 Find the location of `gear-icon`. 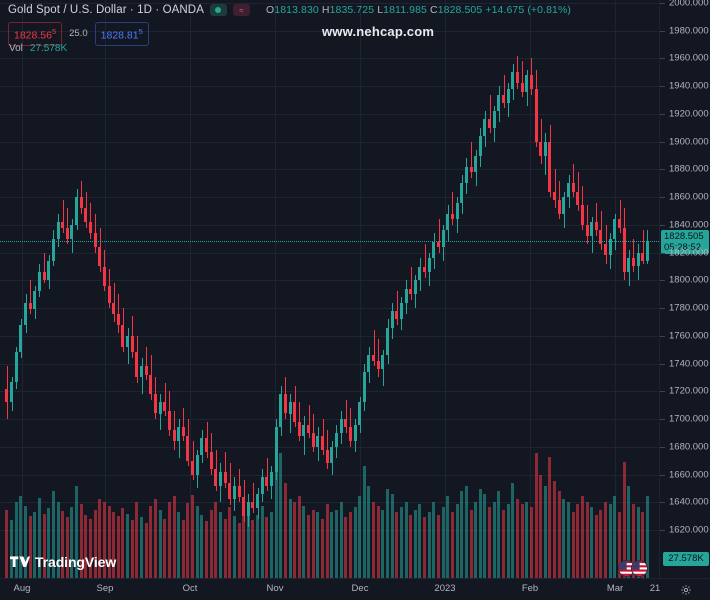

gear-icon is located at coordinates (686, 589).